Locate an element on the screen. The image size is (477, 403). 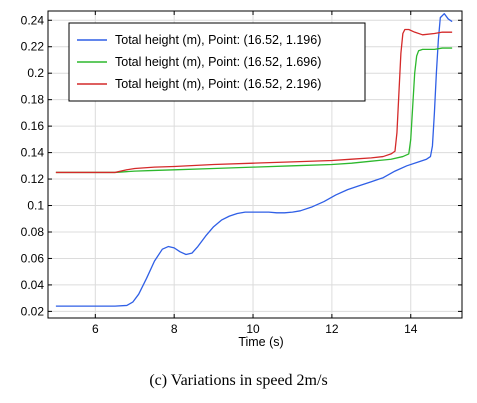
x-tick-label: 14 is located at coordinates (411, 329).